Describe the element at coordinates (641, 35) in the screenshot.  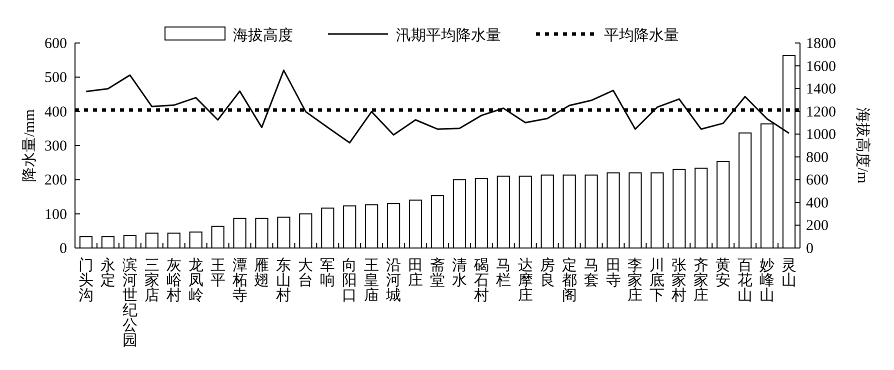
I see `legend-label: 平均降水量` at that location.